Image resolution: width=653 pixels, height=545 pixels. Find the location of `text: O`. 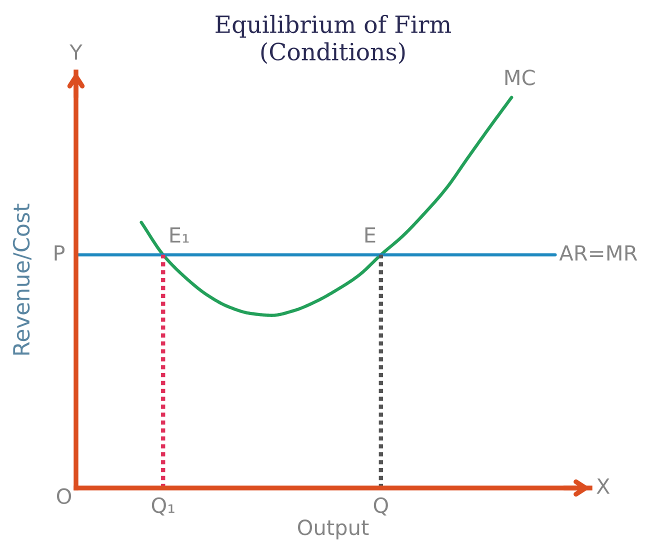

text: O is located at coordinates (64, 496).